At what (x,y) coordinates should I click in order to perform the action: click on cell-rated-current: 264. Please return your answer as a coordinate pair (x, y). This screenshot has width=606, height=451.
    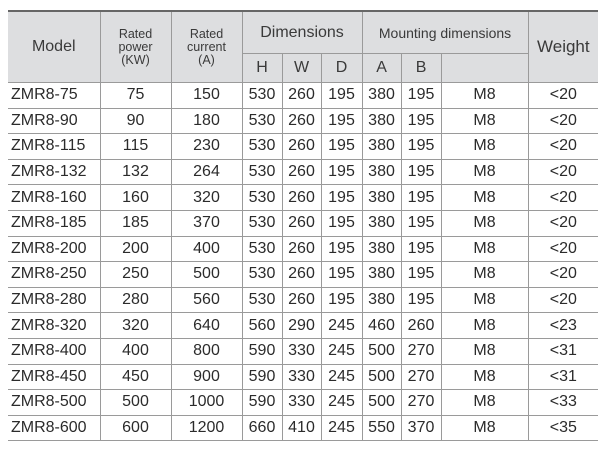
    Looking at the image, I should click on (206, 172).